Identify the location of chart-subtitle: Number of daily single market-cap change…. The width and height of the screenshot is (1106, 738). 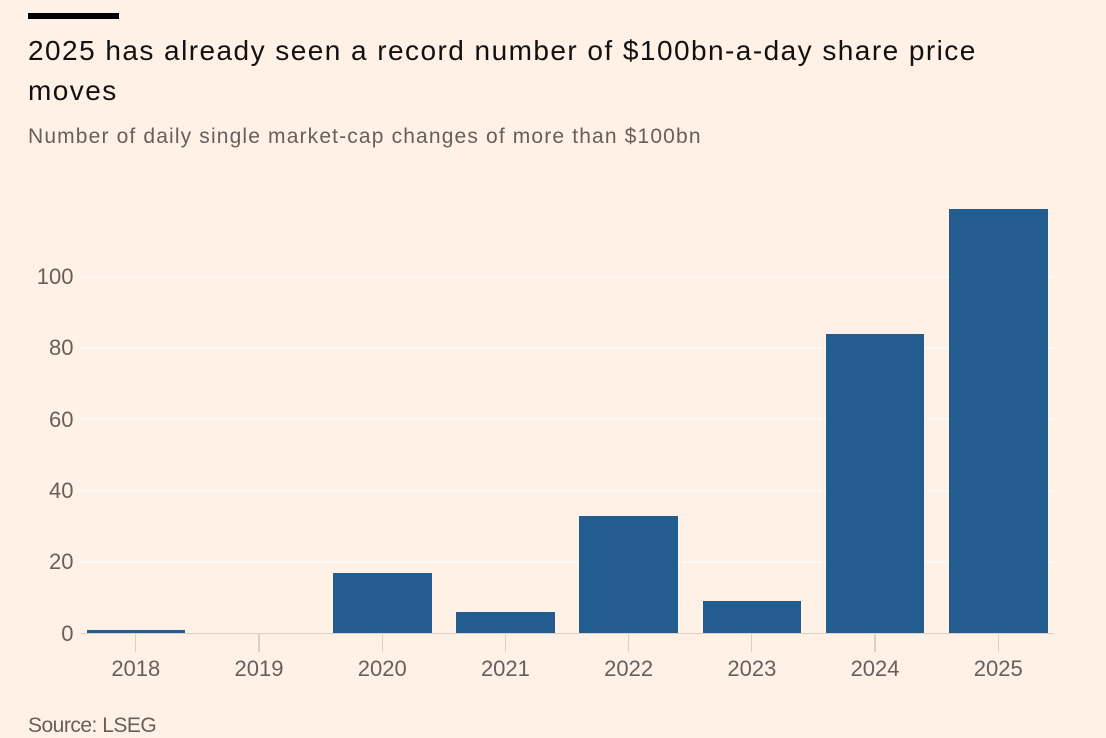
(365, 136).